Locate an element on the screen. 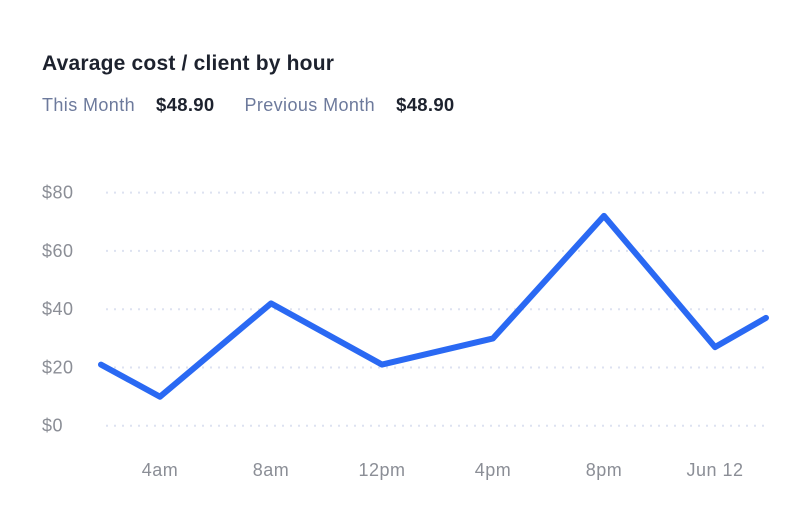 Image resolution: width=810 pixels, height=522 pixels. x-axis-label: 4pm is located at coordinates (493, 470).